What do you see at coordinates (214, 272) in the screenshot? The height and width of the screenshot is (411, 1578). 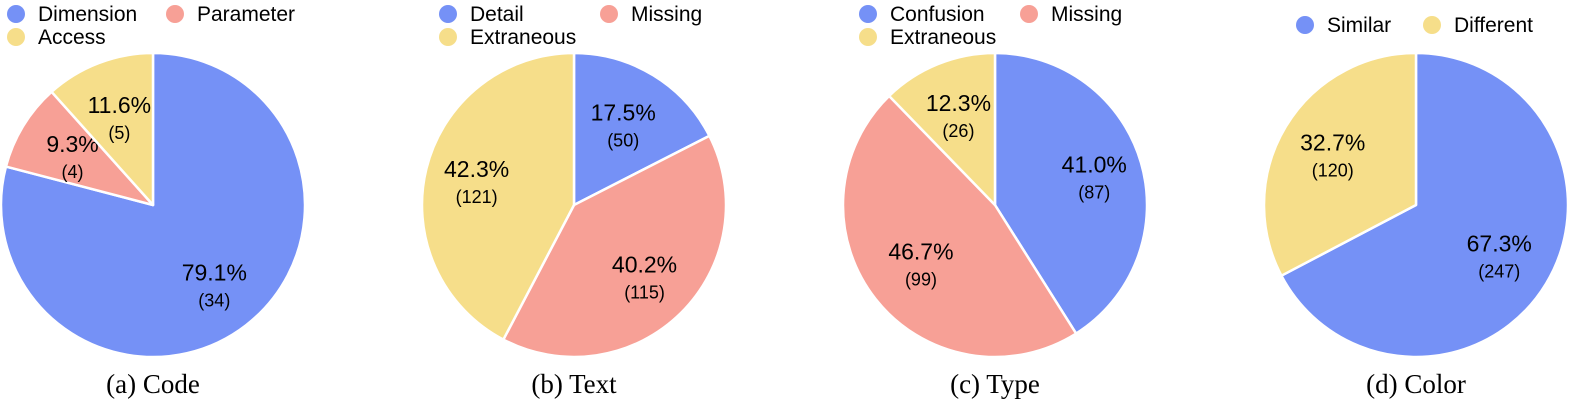 I see `slice-percent-label: 79.1%` at bounding box center [214, 272].